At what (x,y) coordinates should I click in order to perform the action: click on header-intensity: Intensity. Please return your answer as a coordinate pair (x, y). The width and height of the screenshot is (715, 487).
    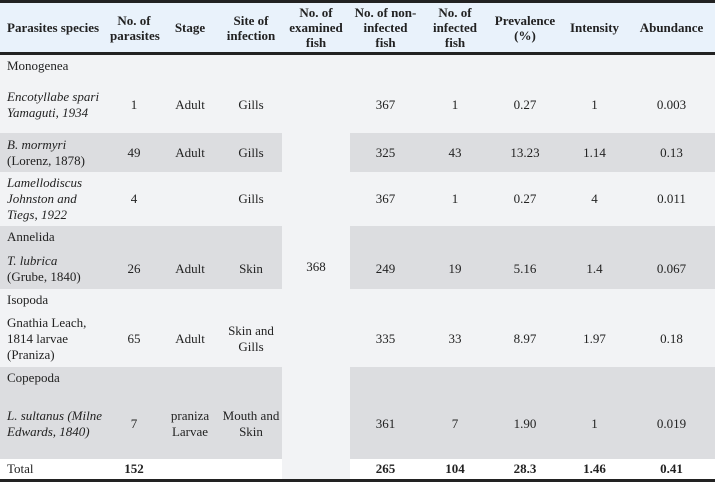
    Looking at the image, I should click on (594, 27).